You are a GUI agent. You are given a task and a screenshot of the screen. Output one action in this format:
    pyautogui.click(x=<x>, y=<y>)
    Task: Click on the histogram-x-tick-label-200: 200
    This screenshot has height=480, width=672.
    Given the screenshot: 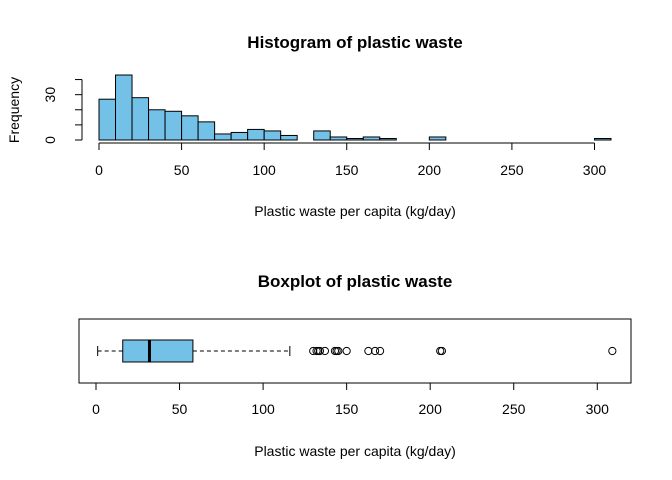 What is the action you would take?
    pyautogui.click(x=430, y=170)
    